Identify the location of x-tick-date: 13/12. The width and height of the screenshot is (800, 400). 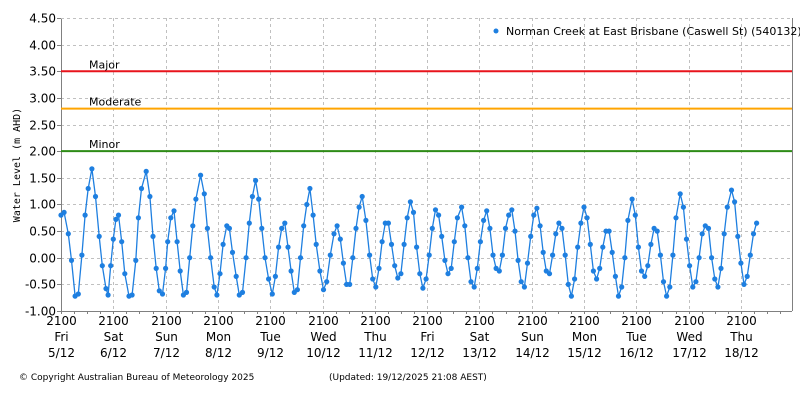
(479, 353).